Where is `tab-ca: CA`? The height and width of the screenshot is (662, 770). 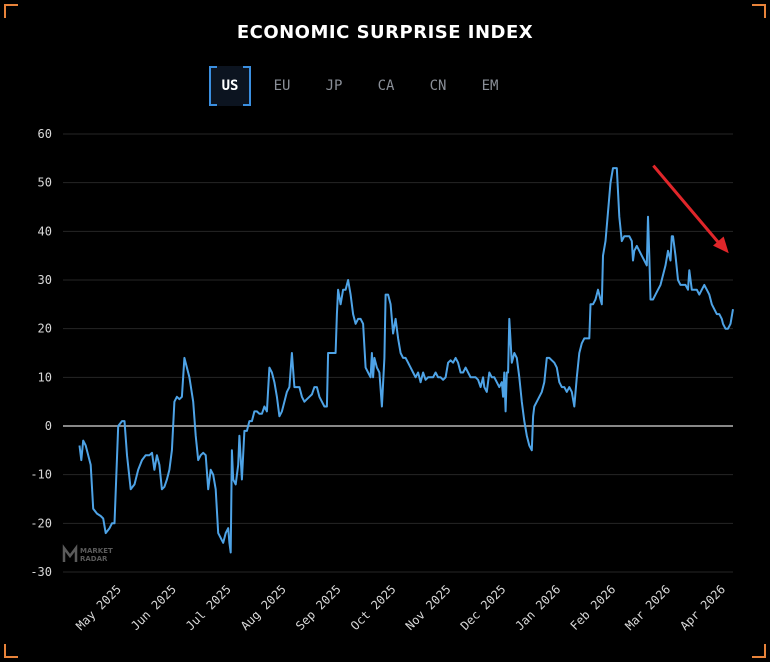 tab-ca: CA is located at coordinates (386, 86).